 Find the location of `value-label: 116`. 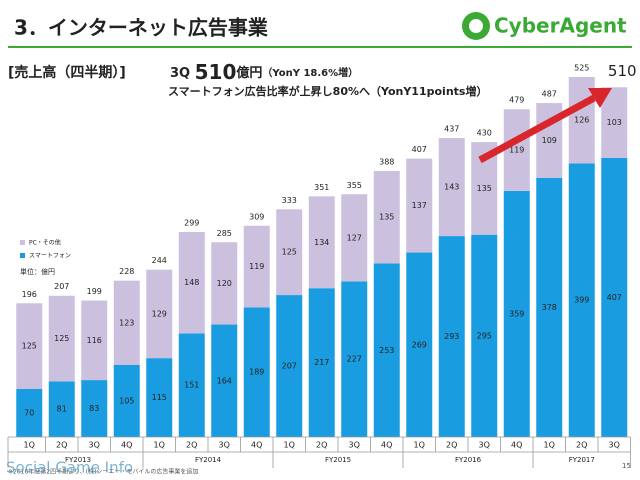

value-label: 116 is located at coordinates (94, 340).